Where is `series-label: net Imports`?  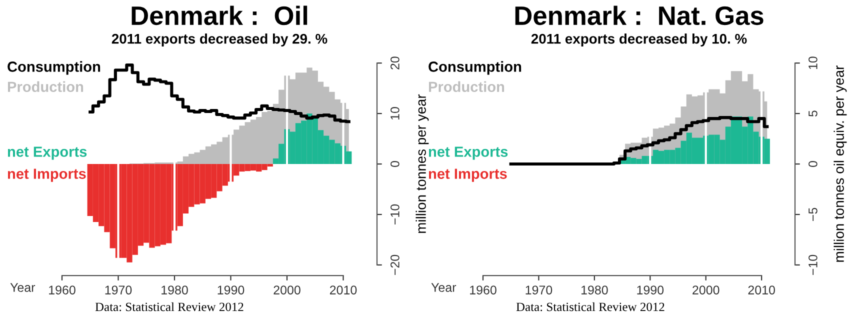
series-label: net Imports is located at coordinates (47, 175).